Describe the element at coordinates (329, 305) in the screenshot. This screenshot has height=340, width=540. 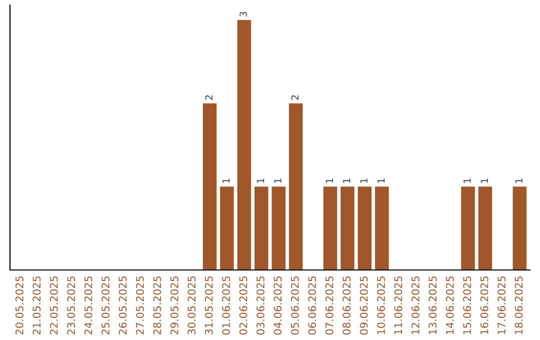
I see `x-tick-label: 07.06.2025` at that location.